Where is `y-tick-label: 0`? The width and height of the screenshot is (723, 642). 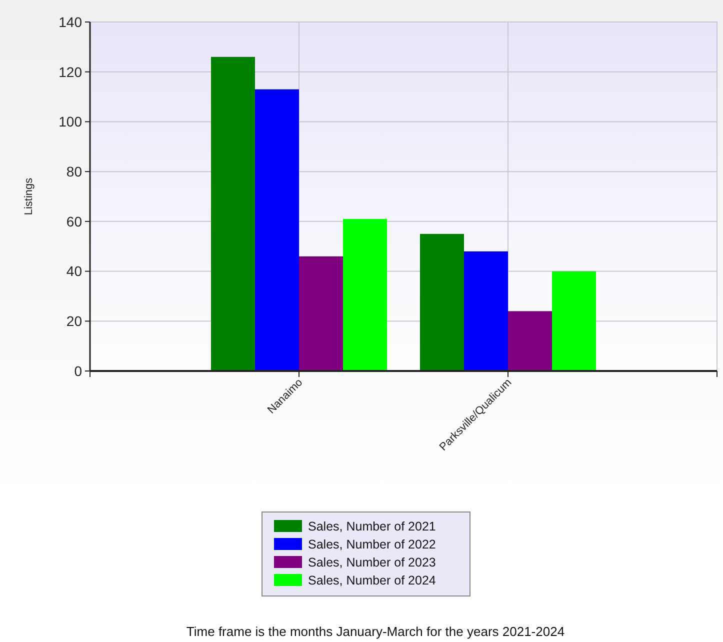 y-tick-label: 0 is located at coordinates (78, 370).